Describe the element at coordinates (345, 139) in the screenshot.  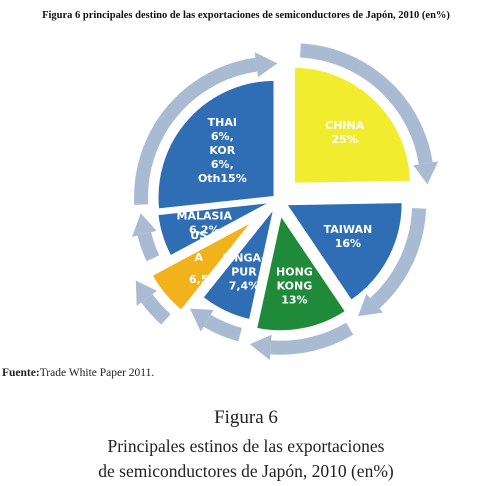
I see `pie-slice-label: 25%` at that location.